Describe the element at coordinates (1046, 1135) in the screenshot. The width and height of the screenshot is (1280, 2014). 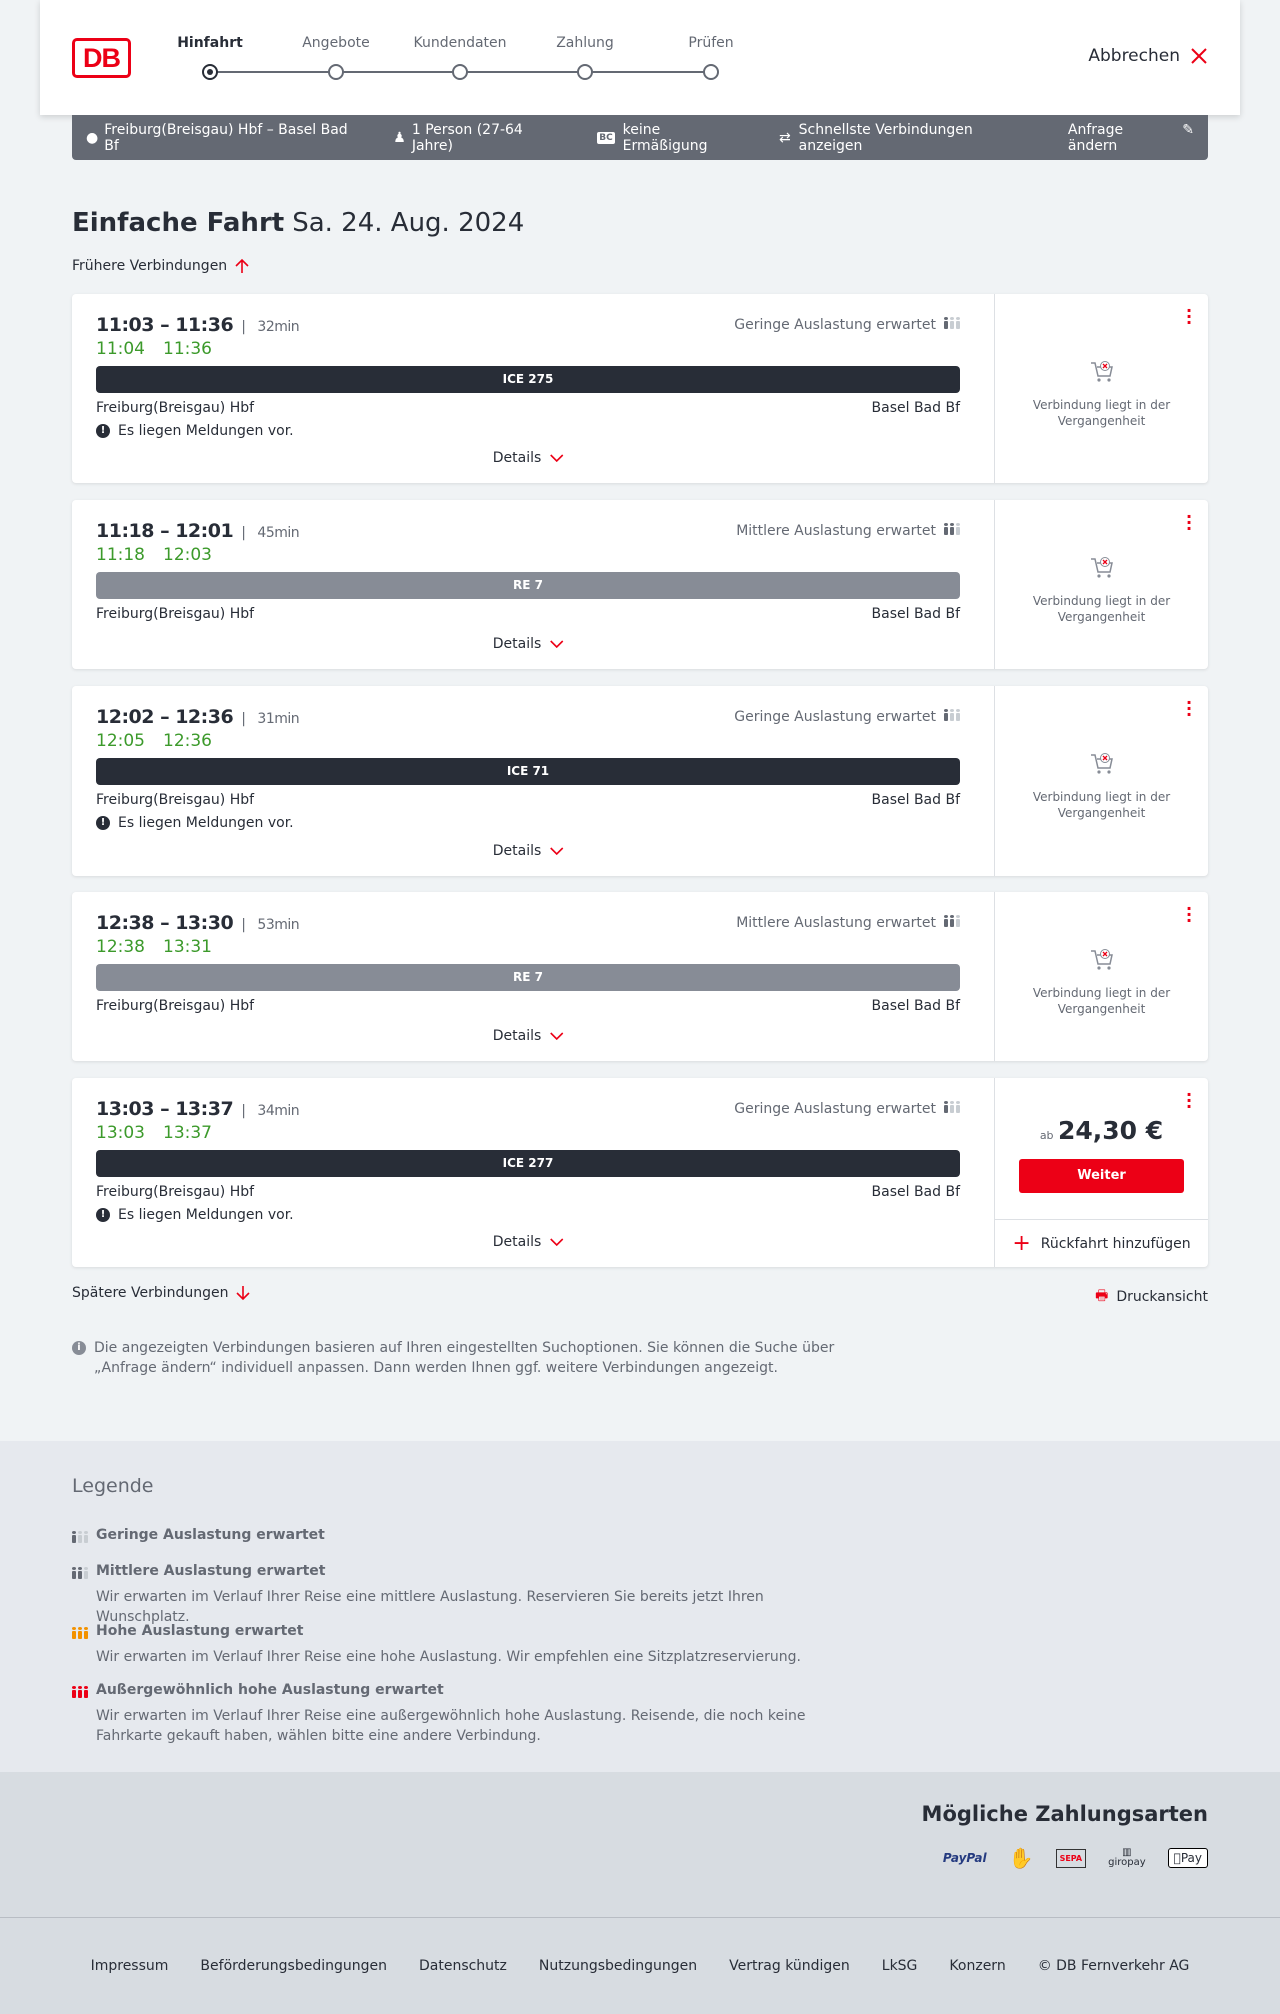
I see `price-prefix: ab` at that location.